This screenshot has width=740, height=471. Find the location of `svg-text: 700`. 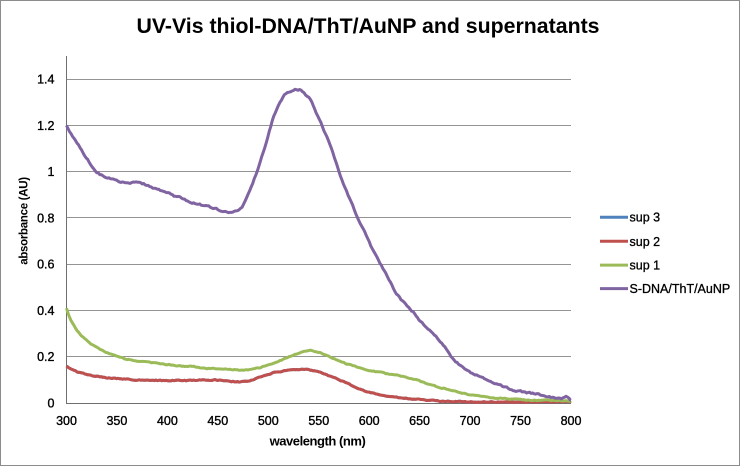

svg-text: 700 is located at coordinates (470, 421).